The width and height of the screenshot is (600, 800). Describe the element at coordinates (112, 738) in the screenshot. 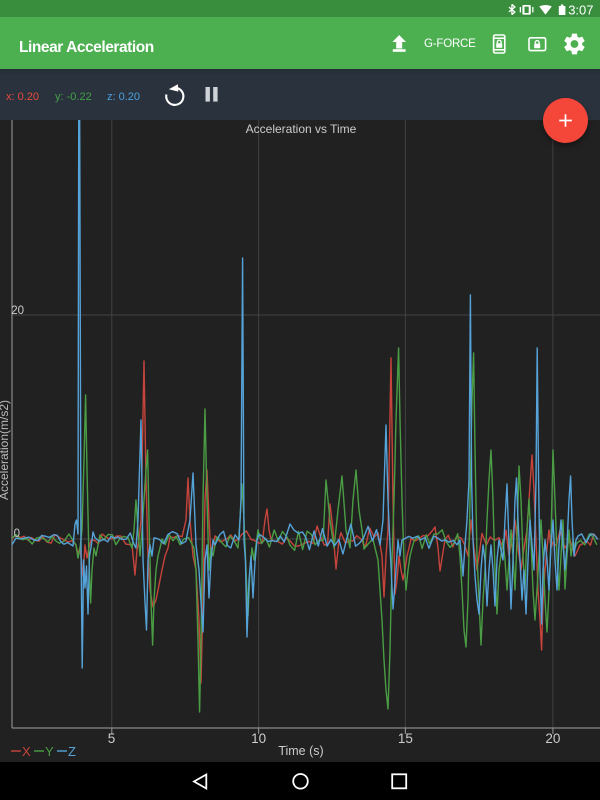

I see `svg-text: 5` at that location.